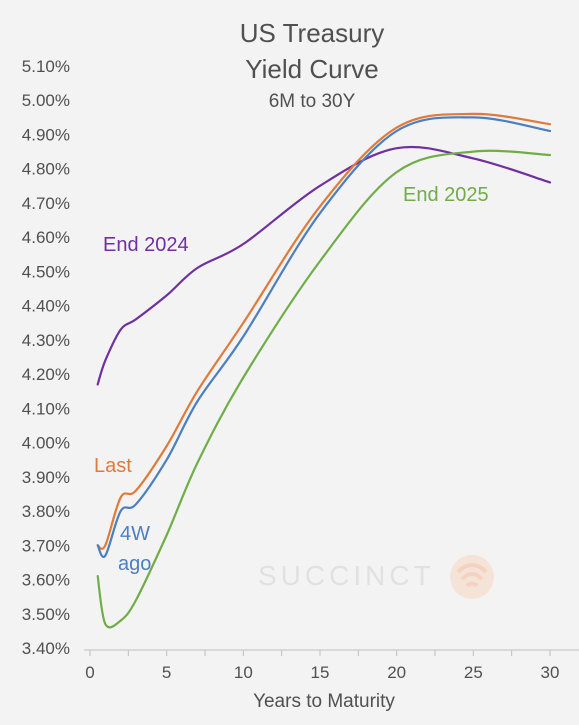  What do you see at coordinates (46, 169) in the screenshot?
I see `y-tick-label: 4.80%` at bounding box center [46, 169].